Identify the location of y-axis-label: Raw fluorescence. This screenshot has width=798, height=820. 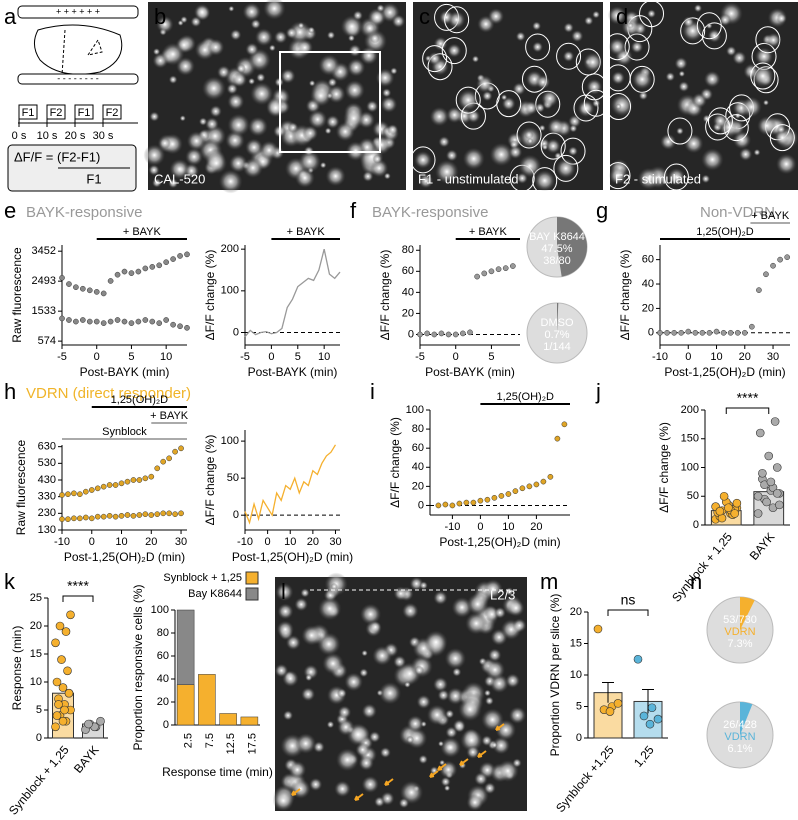
(17, 295).